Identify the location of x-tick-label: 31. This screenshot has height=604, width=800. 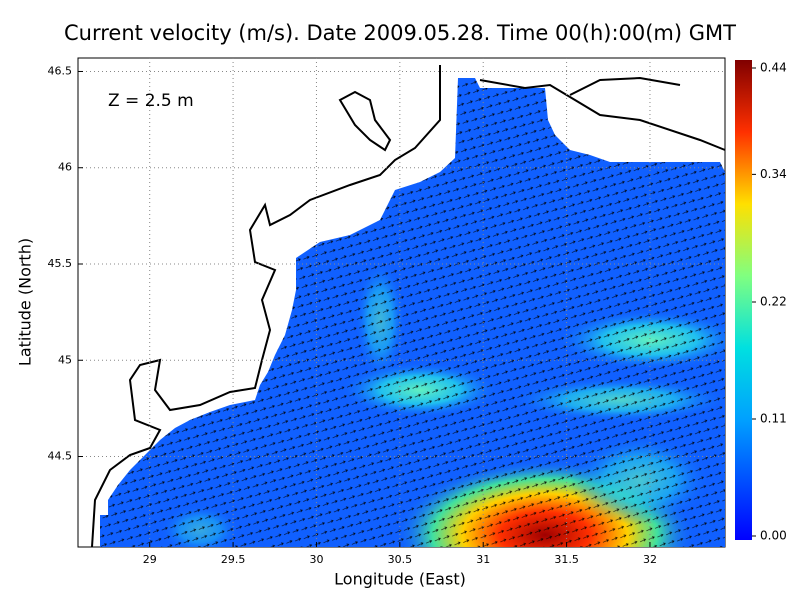
(483, 559).